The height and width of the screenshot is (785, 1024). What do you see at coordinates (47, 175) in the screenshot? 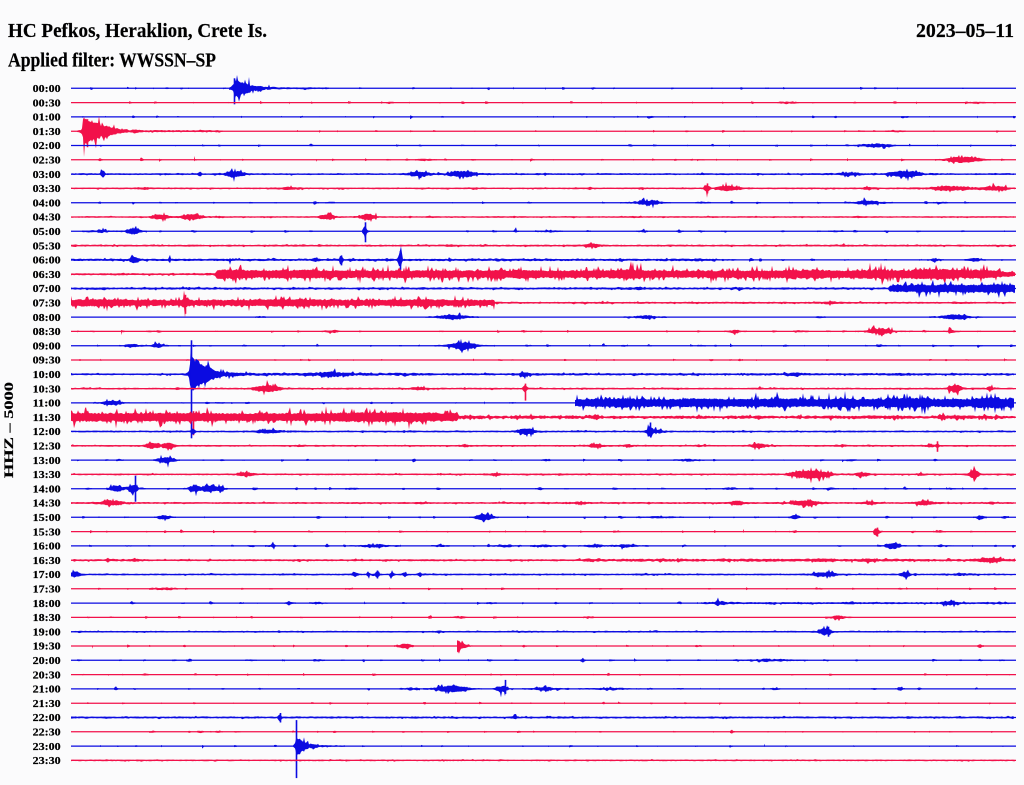
I see `svg-text: 03:00` at bounding box center [47, 175].